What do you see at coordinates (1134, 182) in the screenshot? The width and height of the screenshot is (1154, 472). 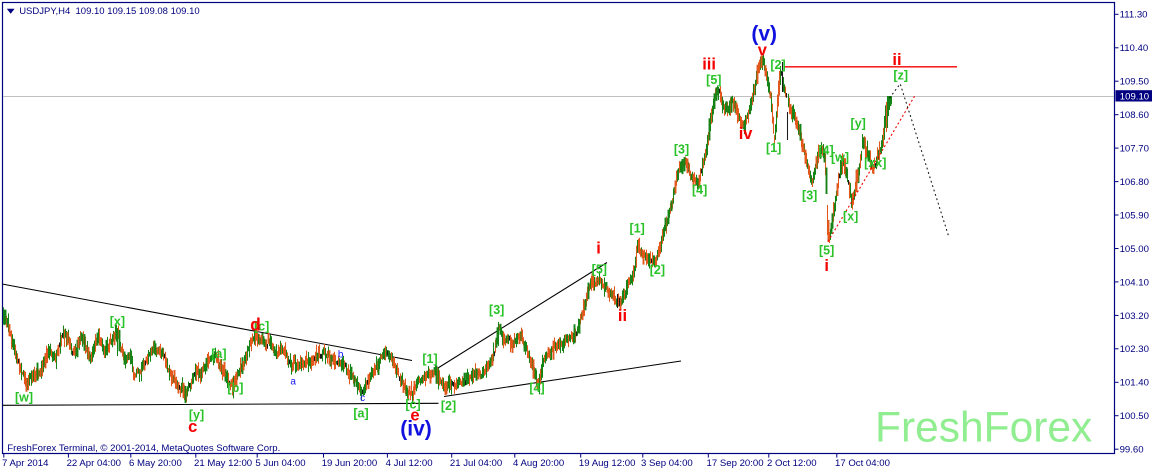 I see `svg-text: 106.80` at bounding box center [1134, 182].